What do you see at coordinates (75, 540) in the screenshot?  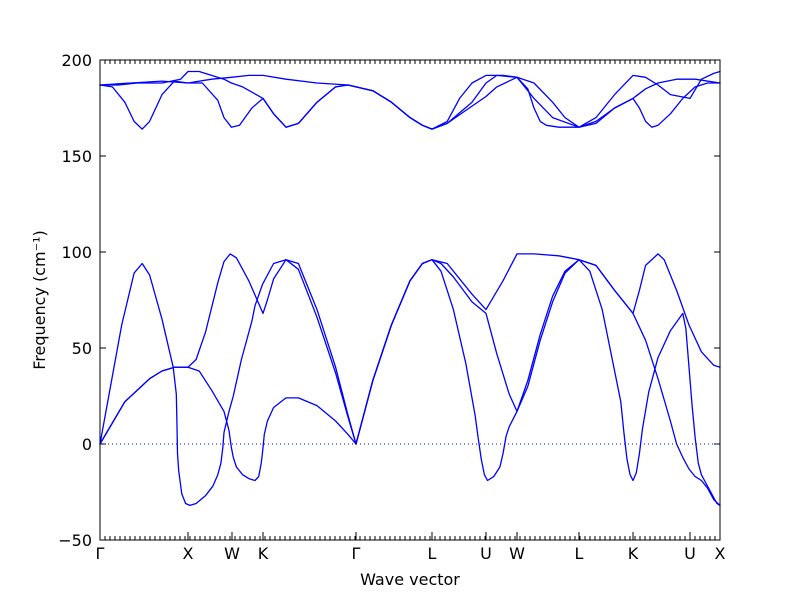 I see `y-tick-label: −50` at bounding box center [75, 540].